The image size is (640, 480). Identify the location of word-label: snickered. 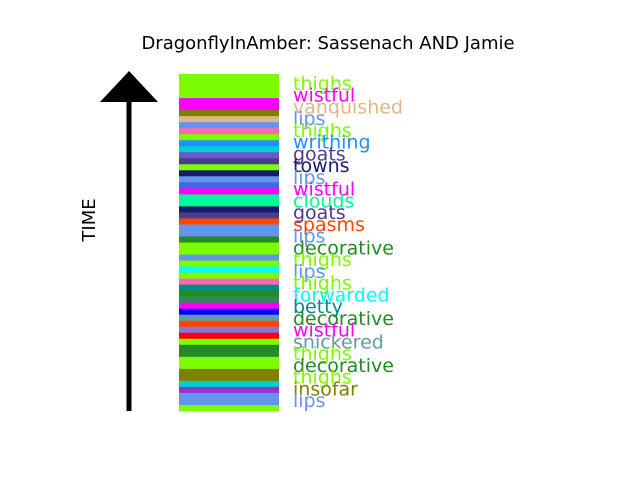
(338, 342).